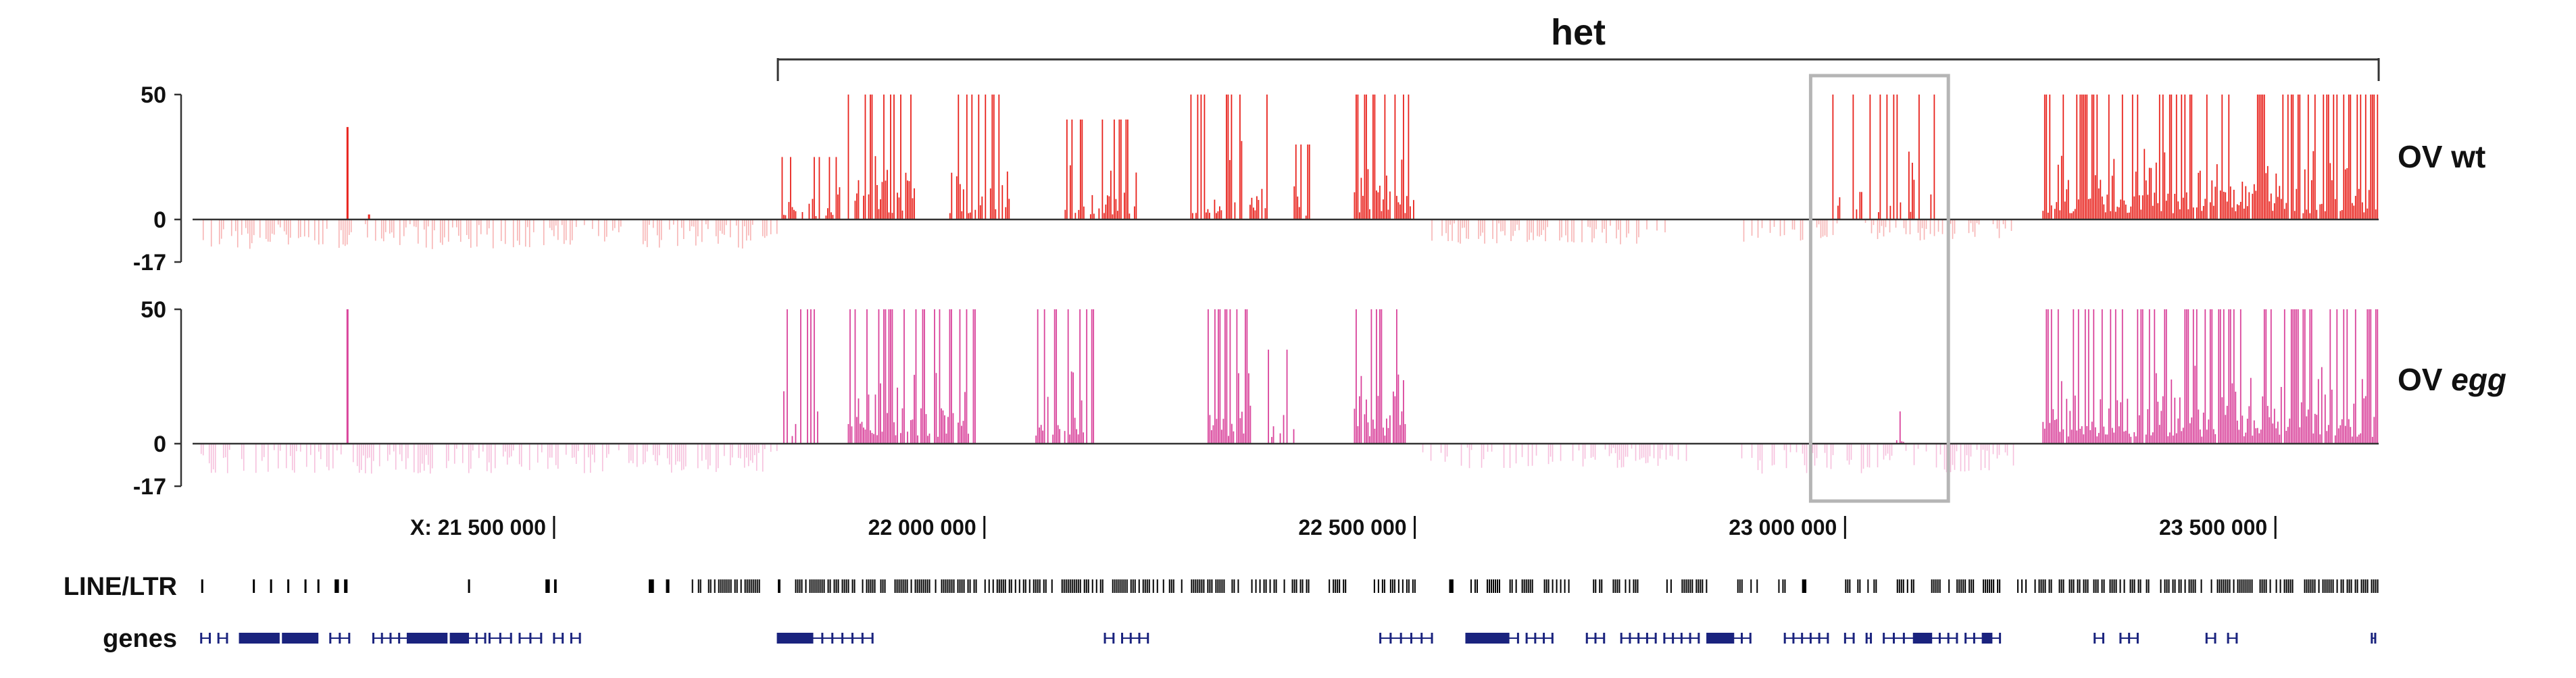 The height and width of the screenshot is (678, 2576). I want to click on ov-egg-ytick-neg17: -17, so click(149, 487).